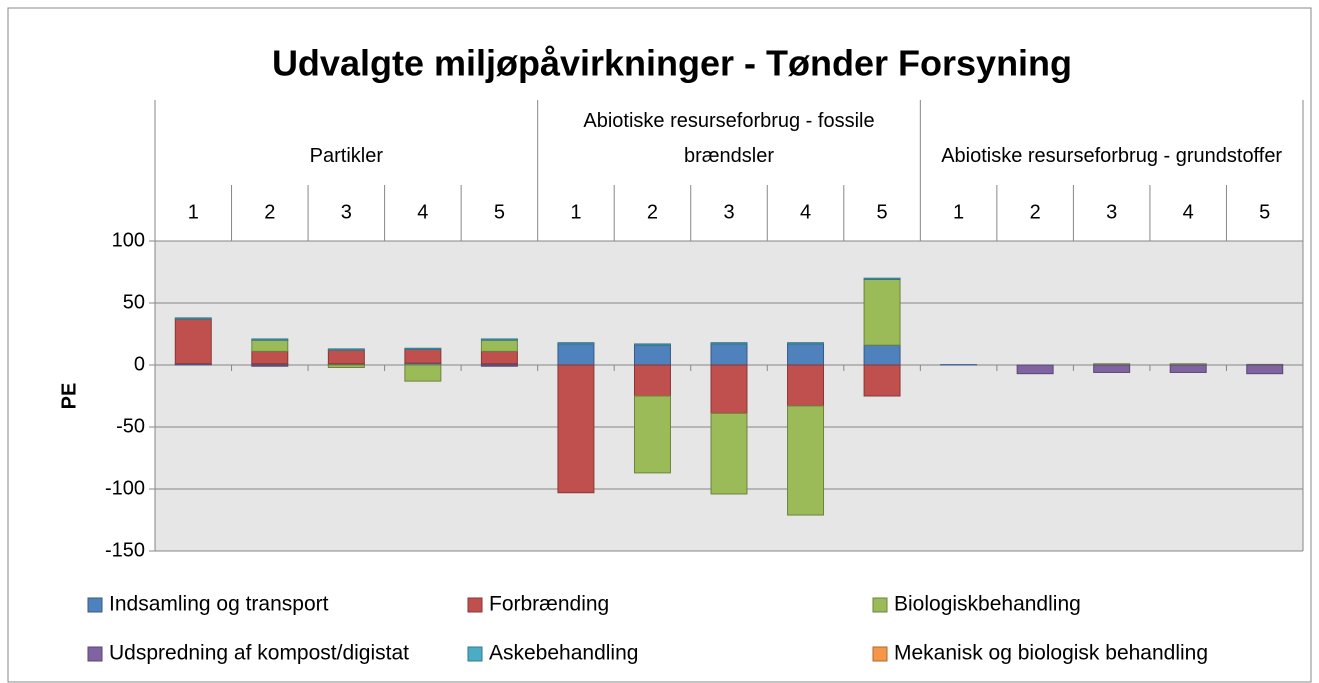 Image resolution: width=1319 pixels, height=683 pixels. I want to click on y-tick-label: -150, so click(125, 550).